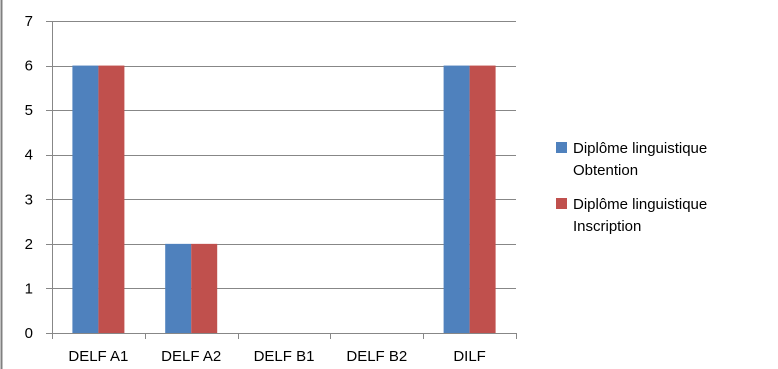  I want to click on legend-item: Diplôme linguistique Obtention, so click(631, 159).